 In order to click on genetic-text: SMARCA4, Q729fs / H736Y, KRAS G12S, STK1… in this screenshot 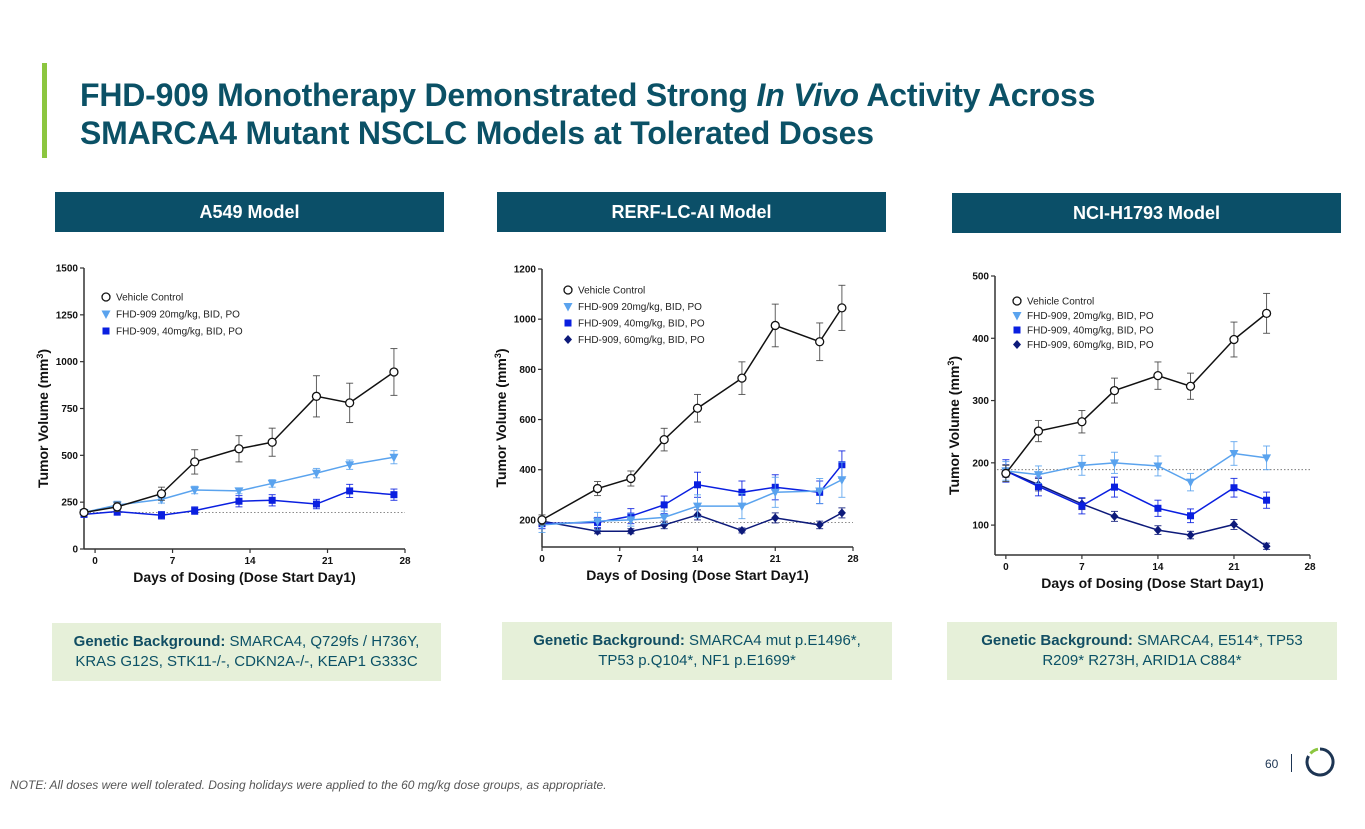, I will do `click(247, 651)`.